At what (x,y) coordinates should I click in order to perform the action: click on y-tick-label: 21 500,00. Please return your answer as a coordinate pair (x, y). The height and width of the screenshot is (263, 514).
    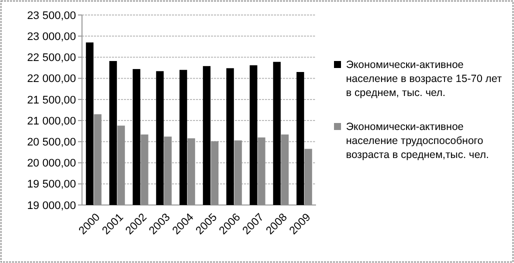
    Looking at the image, I should click on (51, 100).